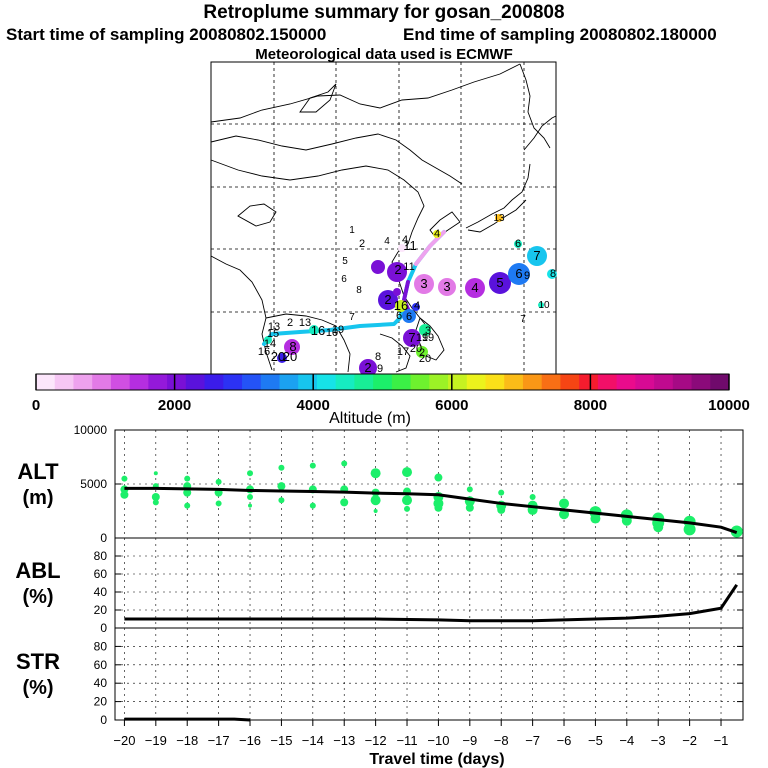 This screenshot has height=768, width=768. I want to click on panel-unit-alt: (m), so click(37, 498).